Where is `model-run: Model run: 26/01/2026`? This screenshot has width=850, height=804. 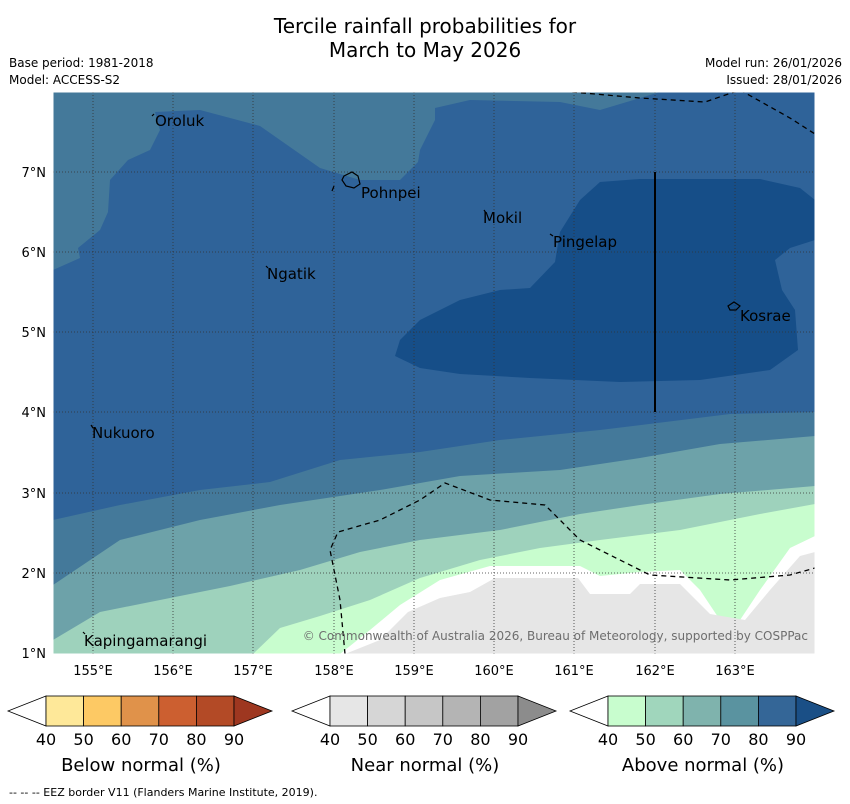 model-run: Model run: 26/01/2026 is located at coordinates (773, 63).